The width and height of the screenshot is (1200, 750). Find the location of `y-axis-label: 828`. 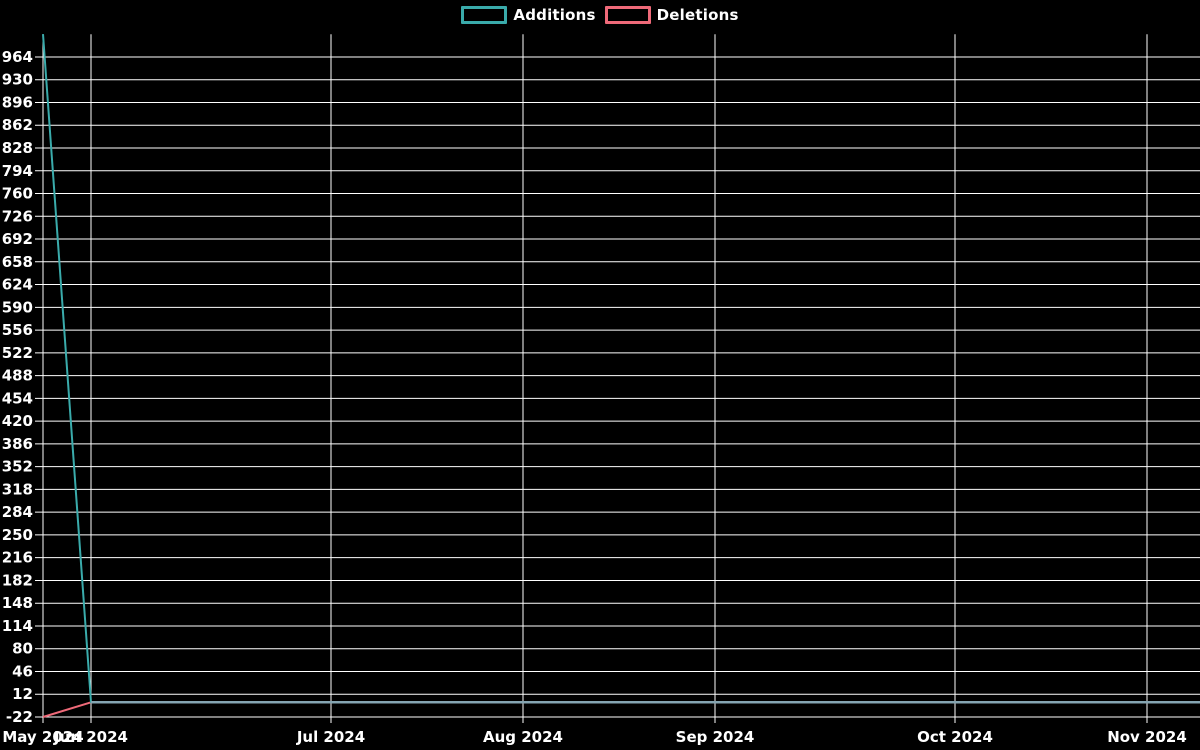

y-axis-label: 828 is located at coordinates (17, 148).